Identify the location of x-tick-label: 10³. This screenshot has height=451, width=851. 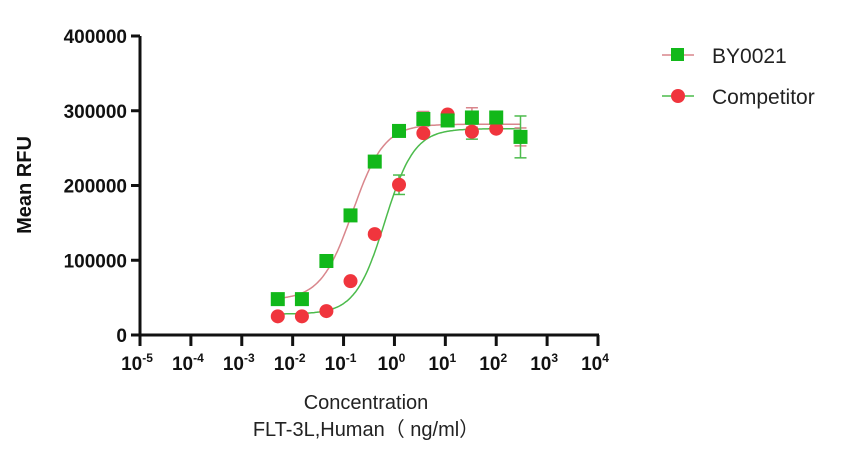
(544, 363).